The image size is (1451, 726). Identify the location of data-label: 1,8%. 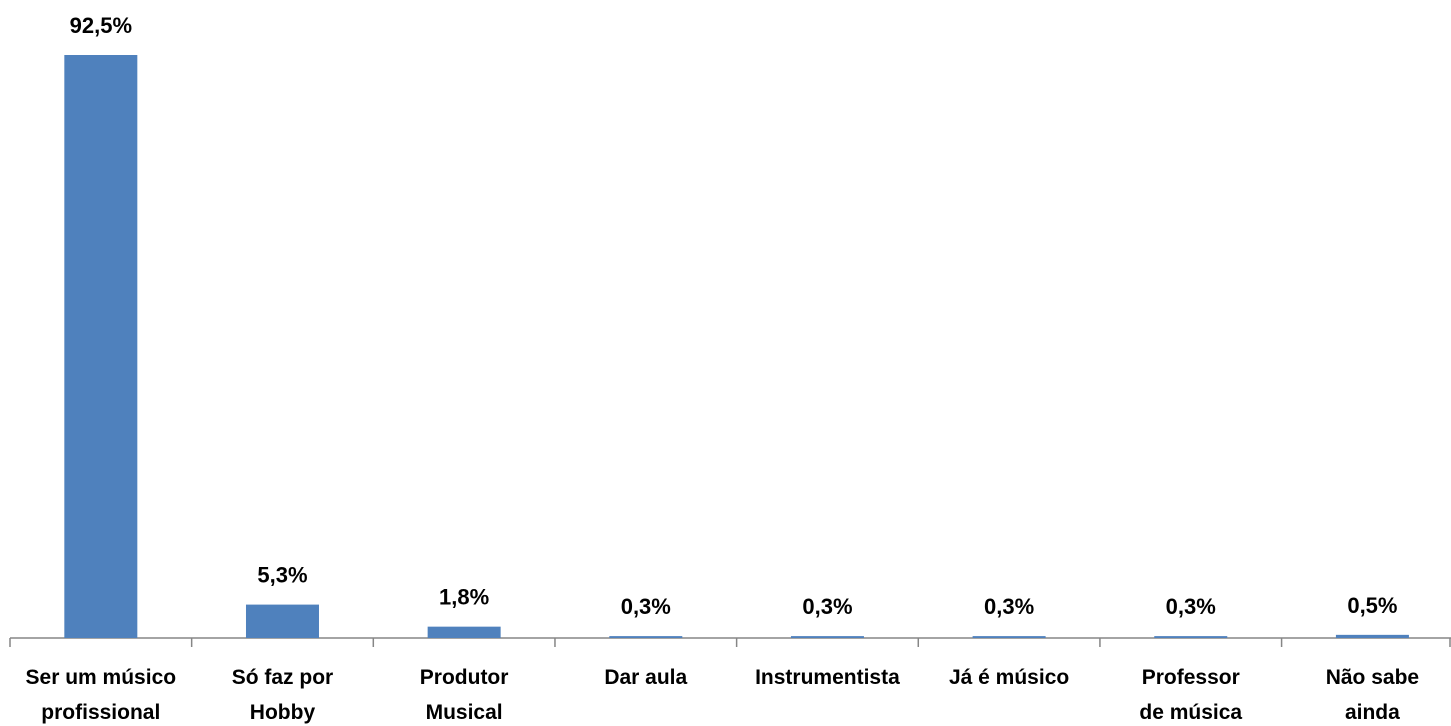
(464, 597).